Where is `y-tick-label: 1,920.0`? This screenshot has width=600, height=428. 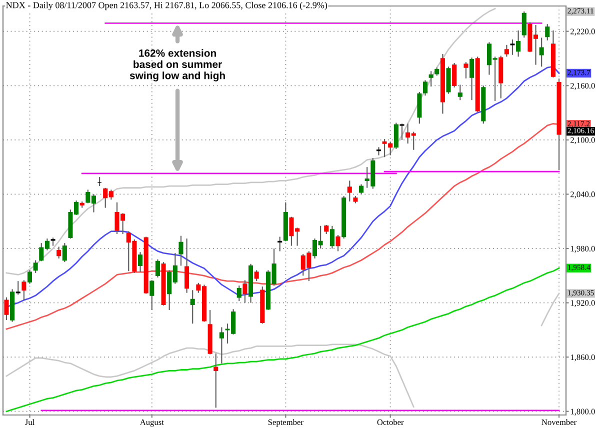
y-tick-label: 1,920.0 is located at coordinates (582, 303).